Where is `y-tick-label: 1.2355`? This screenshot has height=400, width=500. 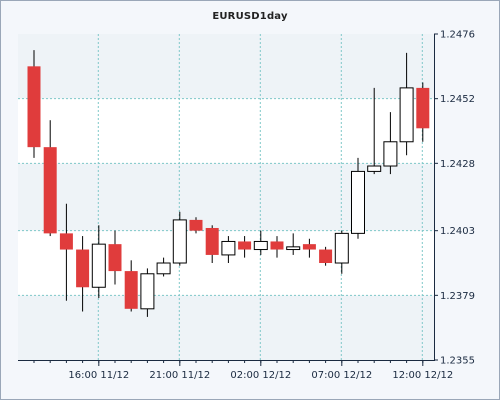 y-tick-label: 1.2355 is located at coordinates (457, 361).